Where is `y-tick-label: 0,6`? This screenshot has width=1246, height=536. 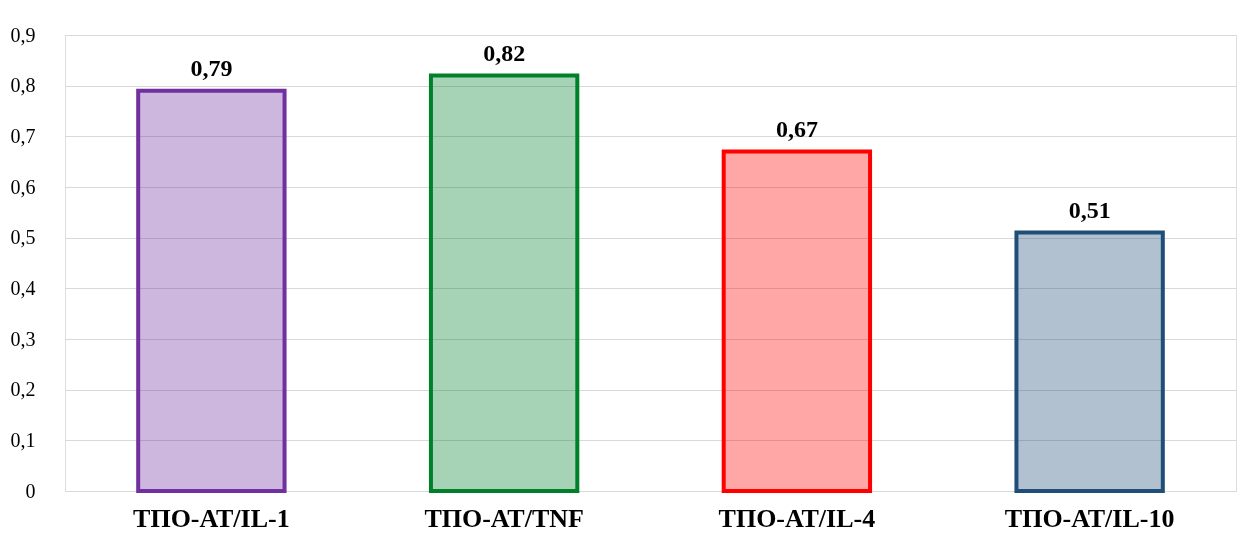
y-tick-label: 0,6 is located at coordinates (23, 186).